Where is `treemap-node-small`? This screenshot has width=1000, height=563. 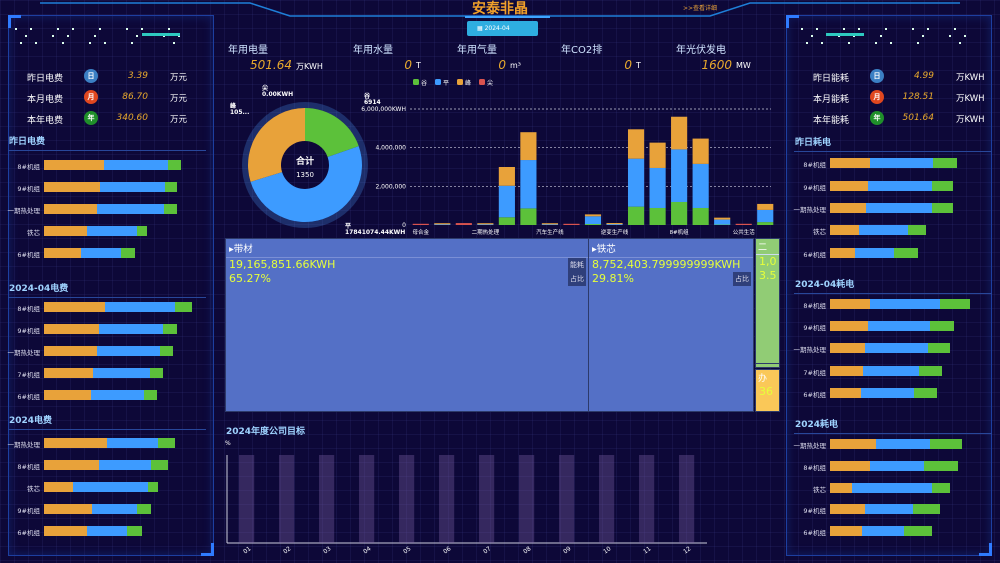
treemap-node-small is located at coordinates (767, 365).